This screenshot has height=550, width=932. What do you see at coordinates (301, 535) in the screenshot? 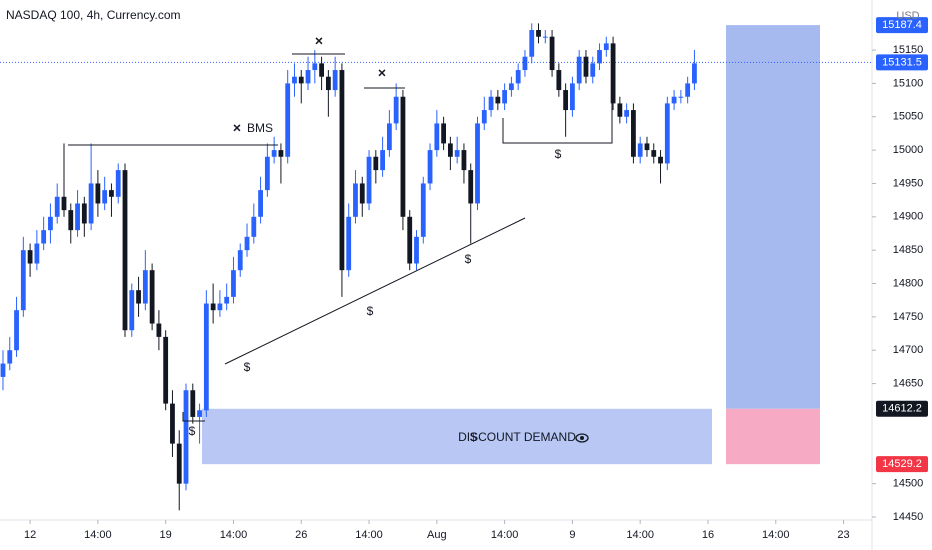
I see `x-tick-label: 26` at bounding box center [301, 535].